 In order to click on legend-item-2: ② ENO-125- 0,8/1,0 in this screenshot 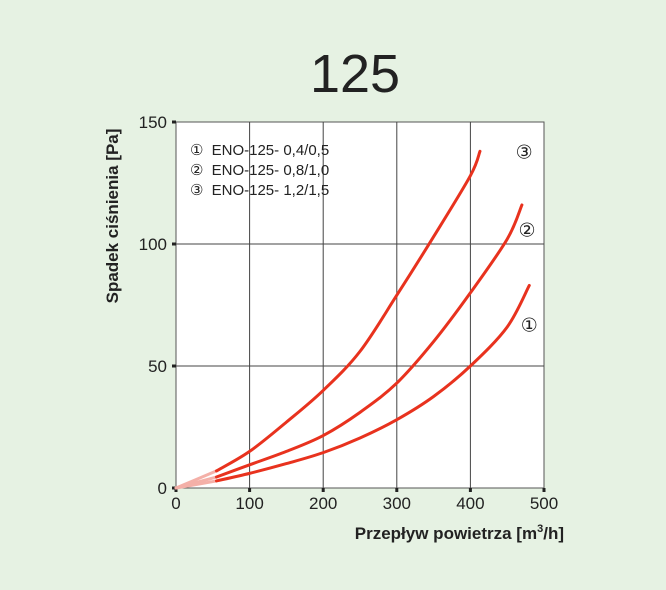, I will do `click(259, 170)`.